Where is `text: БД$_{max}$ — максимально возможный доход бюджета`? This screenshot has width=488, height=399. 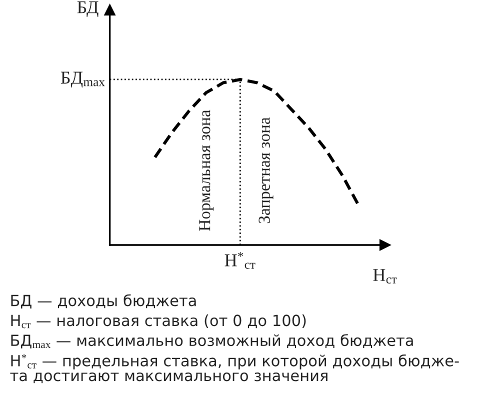
text: БД$_{max}$ — максимально возможный доход бюджета is located at coordinates (212, 341).